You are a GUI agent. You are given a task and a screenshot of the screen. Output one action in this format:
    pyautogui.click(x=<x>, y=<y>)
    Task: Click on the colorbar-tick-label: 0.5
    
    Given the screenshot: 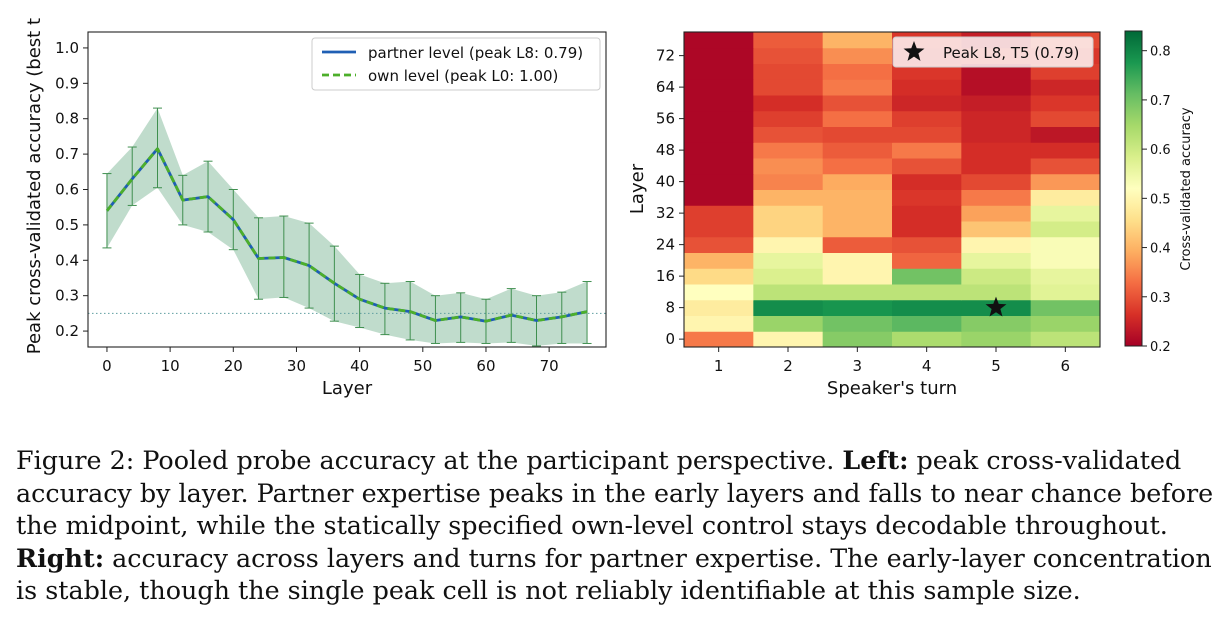 What is the action you would take?
    pyautogui.click(x=1160, y=199)
    